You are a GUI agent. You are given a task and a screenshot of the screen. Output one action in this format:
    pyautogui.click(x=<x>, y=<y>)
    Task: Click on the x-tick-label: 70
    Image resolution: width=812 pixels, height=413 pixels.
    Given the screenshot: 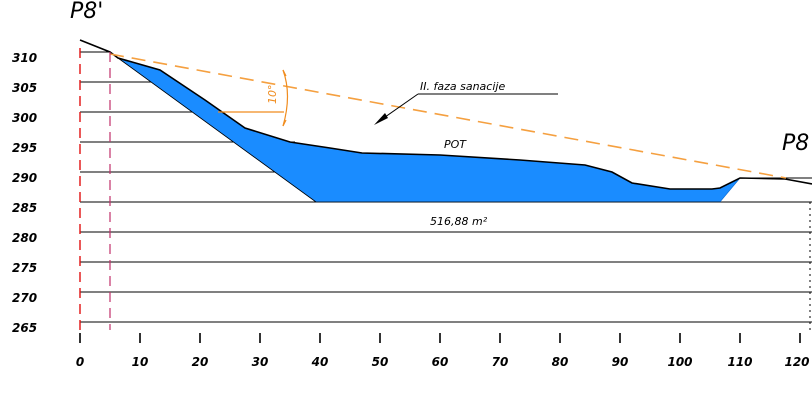 What is the action you would take?
    pyautogui.click(x=500, y=362)
    